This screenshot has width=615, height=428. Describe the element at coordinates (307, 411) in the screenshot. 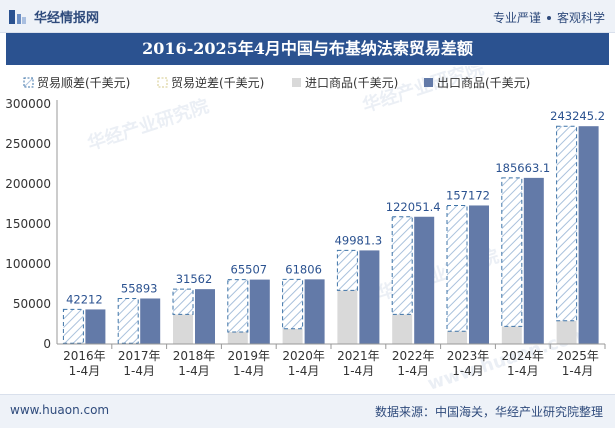

I see `footer-bar: www.huaon.com 数据来源：中国海关，华经产业研究院整理` at that location.